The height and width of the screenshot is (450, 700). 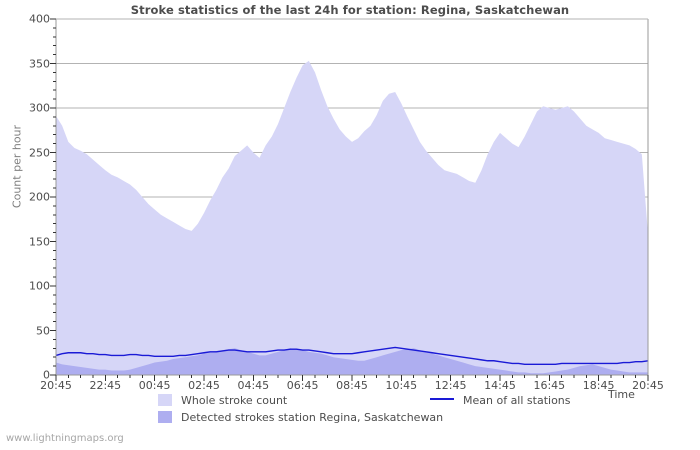 What do you see at coordinates (253, 385) in the screenshot?
I see `x-tick-label: 04:45` at bounding box center [253, 385].